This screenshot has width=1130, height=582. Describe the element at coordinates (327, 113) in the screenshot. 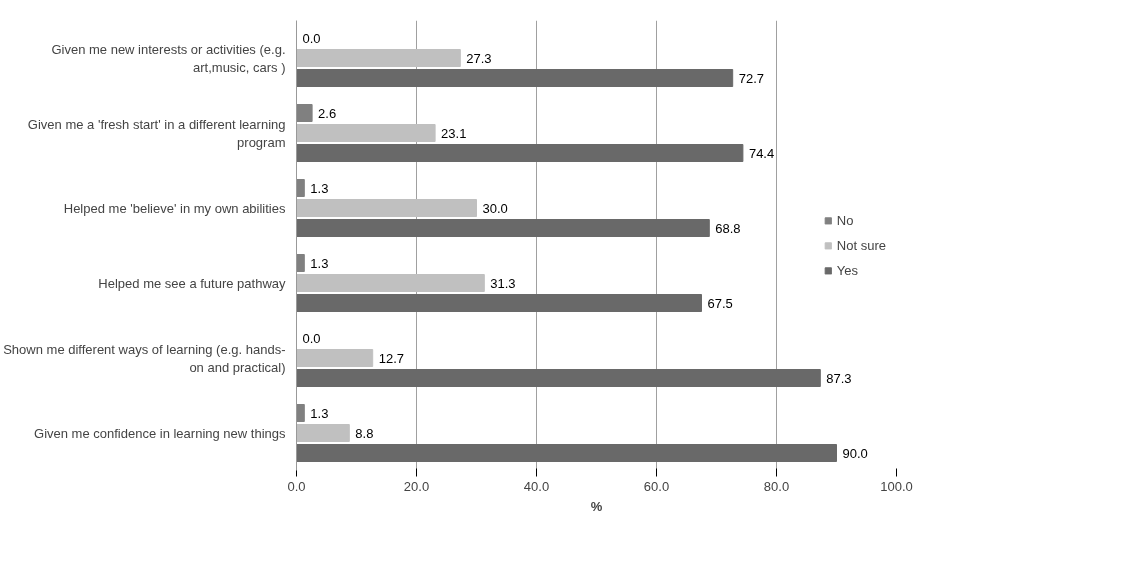

I see `data-label: 2.6` at that location.